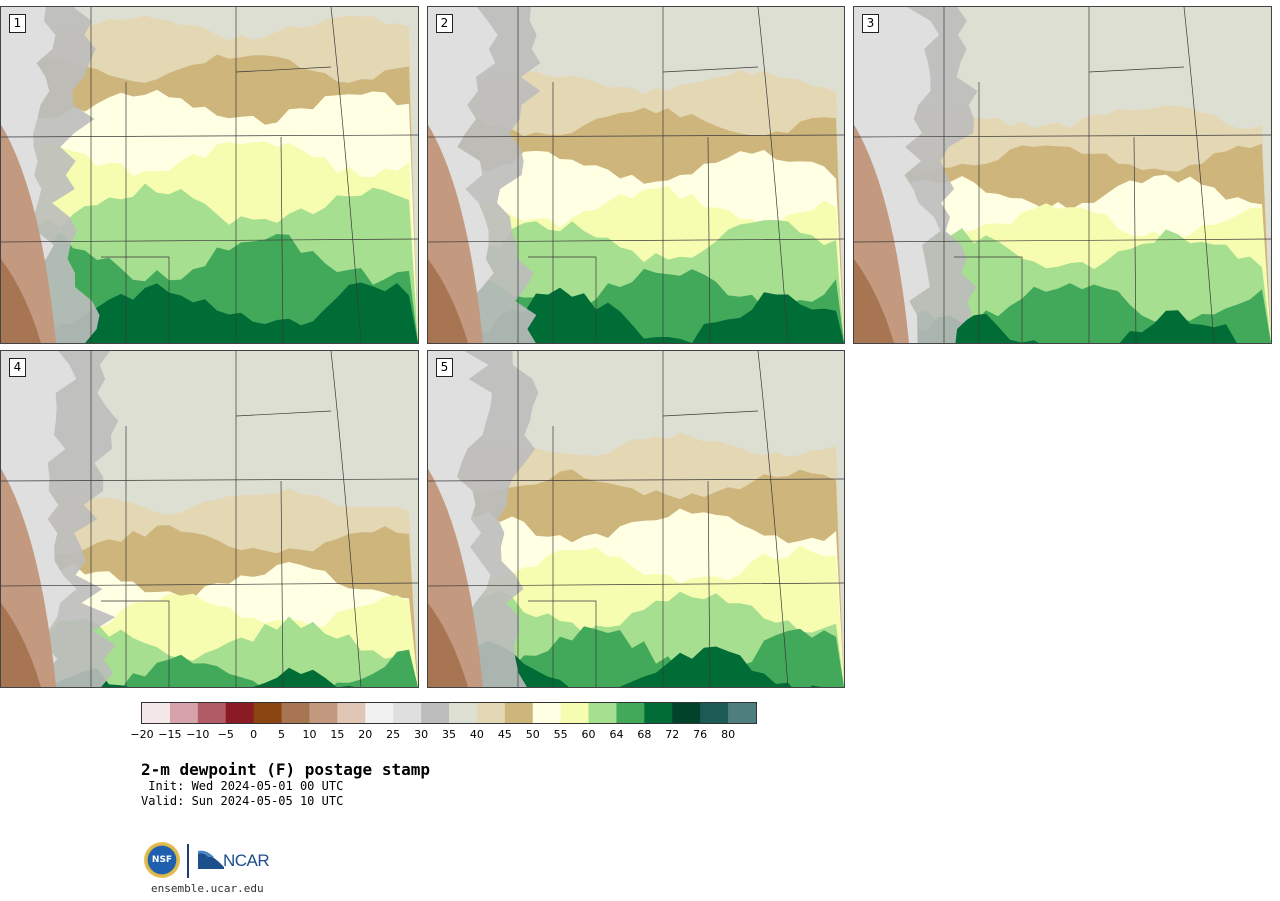  What do you see at coordinates (337, 734) in the screenshot?
I see `colorbar-tick-label: 15` at bounding box center [337, 734].